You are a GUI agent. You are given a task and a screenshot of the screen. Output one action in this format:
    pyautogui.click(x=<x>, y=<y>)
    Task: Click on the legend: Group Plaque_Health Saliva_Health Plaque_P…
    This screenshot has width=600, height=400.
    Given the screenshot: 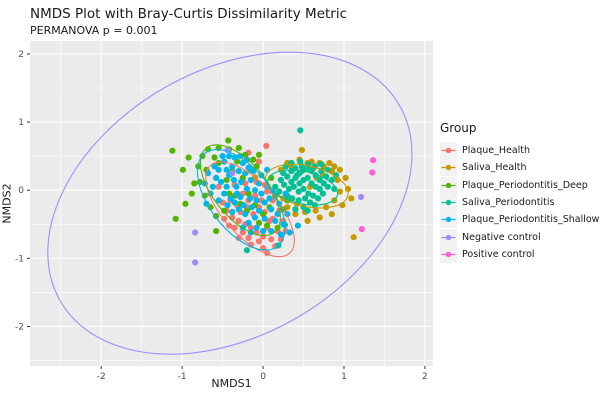 What is the action you would take?
    pyautogui.click(x=520, y=192)
    